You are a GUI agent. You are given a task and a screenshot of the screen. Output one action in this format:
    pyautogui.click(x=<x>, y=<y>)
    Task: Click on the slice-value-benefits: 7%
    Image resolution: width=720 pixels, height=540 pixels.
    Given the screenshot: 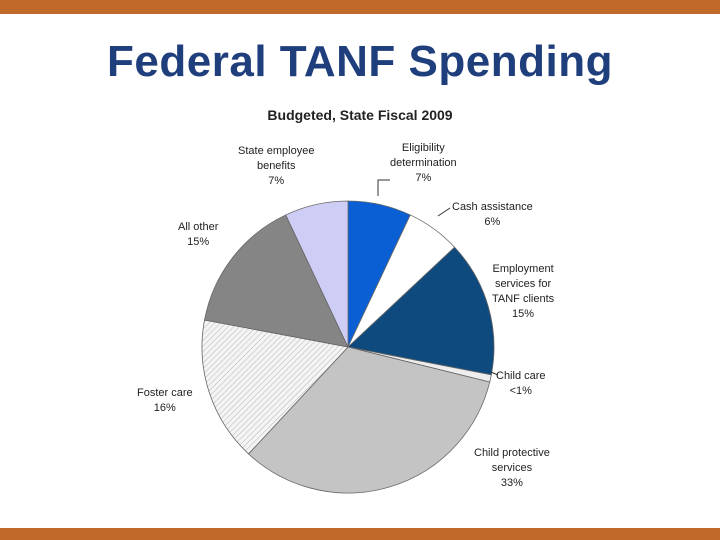 What is the action you would take?
    pyautogui.click(x=276, y=181)
    